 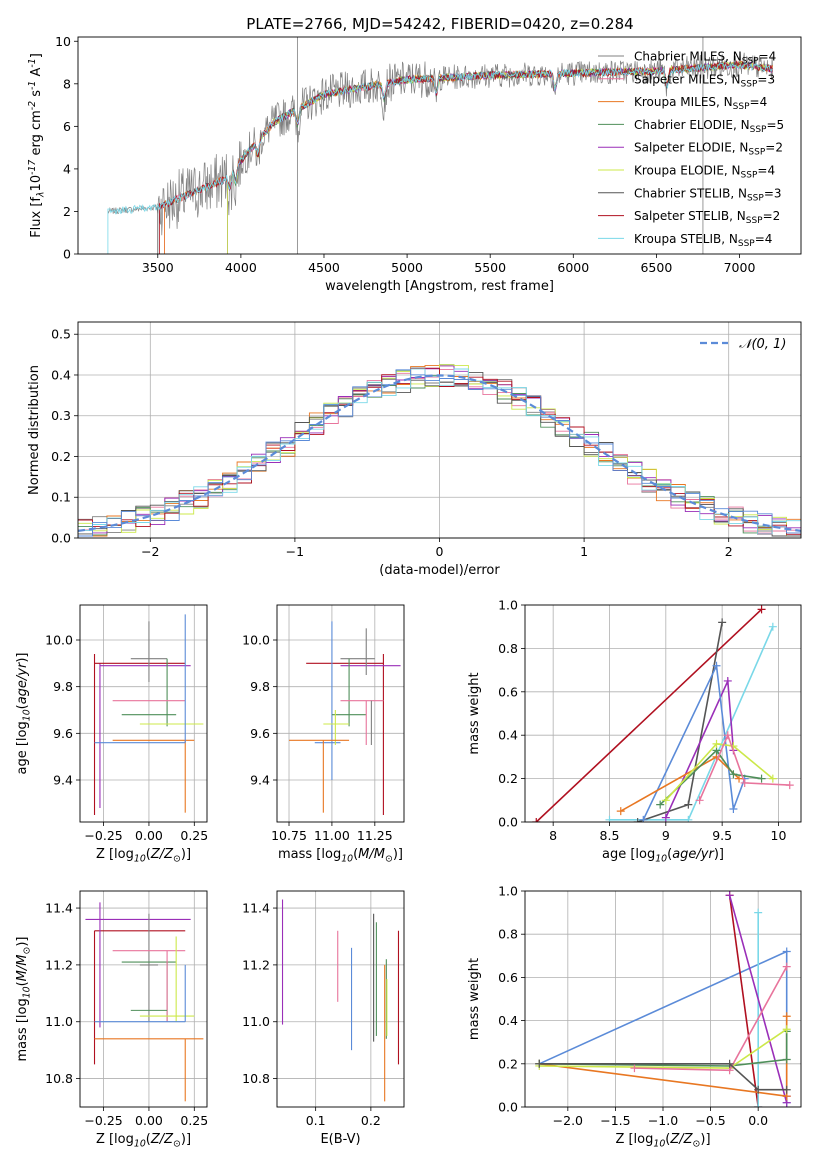 What do you see at coordinates (474, 999) in the screenshot?
I see `label-part: mass weight` at bounding box center [474, 999].